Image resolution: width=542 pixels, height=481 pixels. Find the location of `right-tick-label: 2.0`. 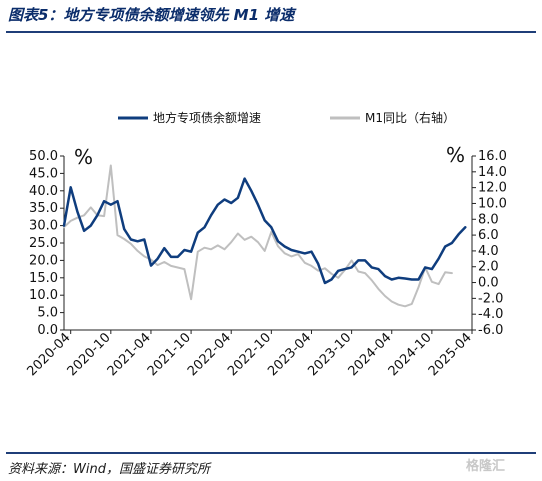

right-tick-label: 2.0 is located at coordinates (488, 267).